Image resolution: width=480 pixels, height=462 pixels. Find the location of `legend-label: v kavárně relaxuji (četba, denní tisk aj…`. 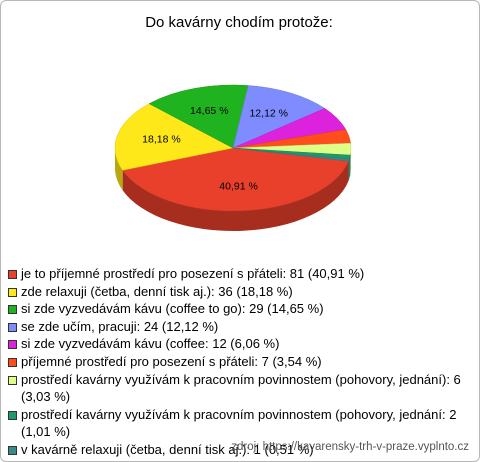

legend-label: v kavárně relaxuji (četba, denní tisk aj… is located at coordinates (167, 449).